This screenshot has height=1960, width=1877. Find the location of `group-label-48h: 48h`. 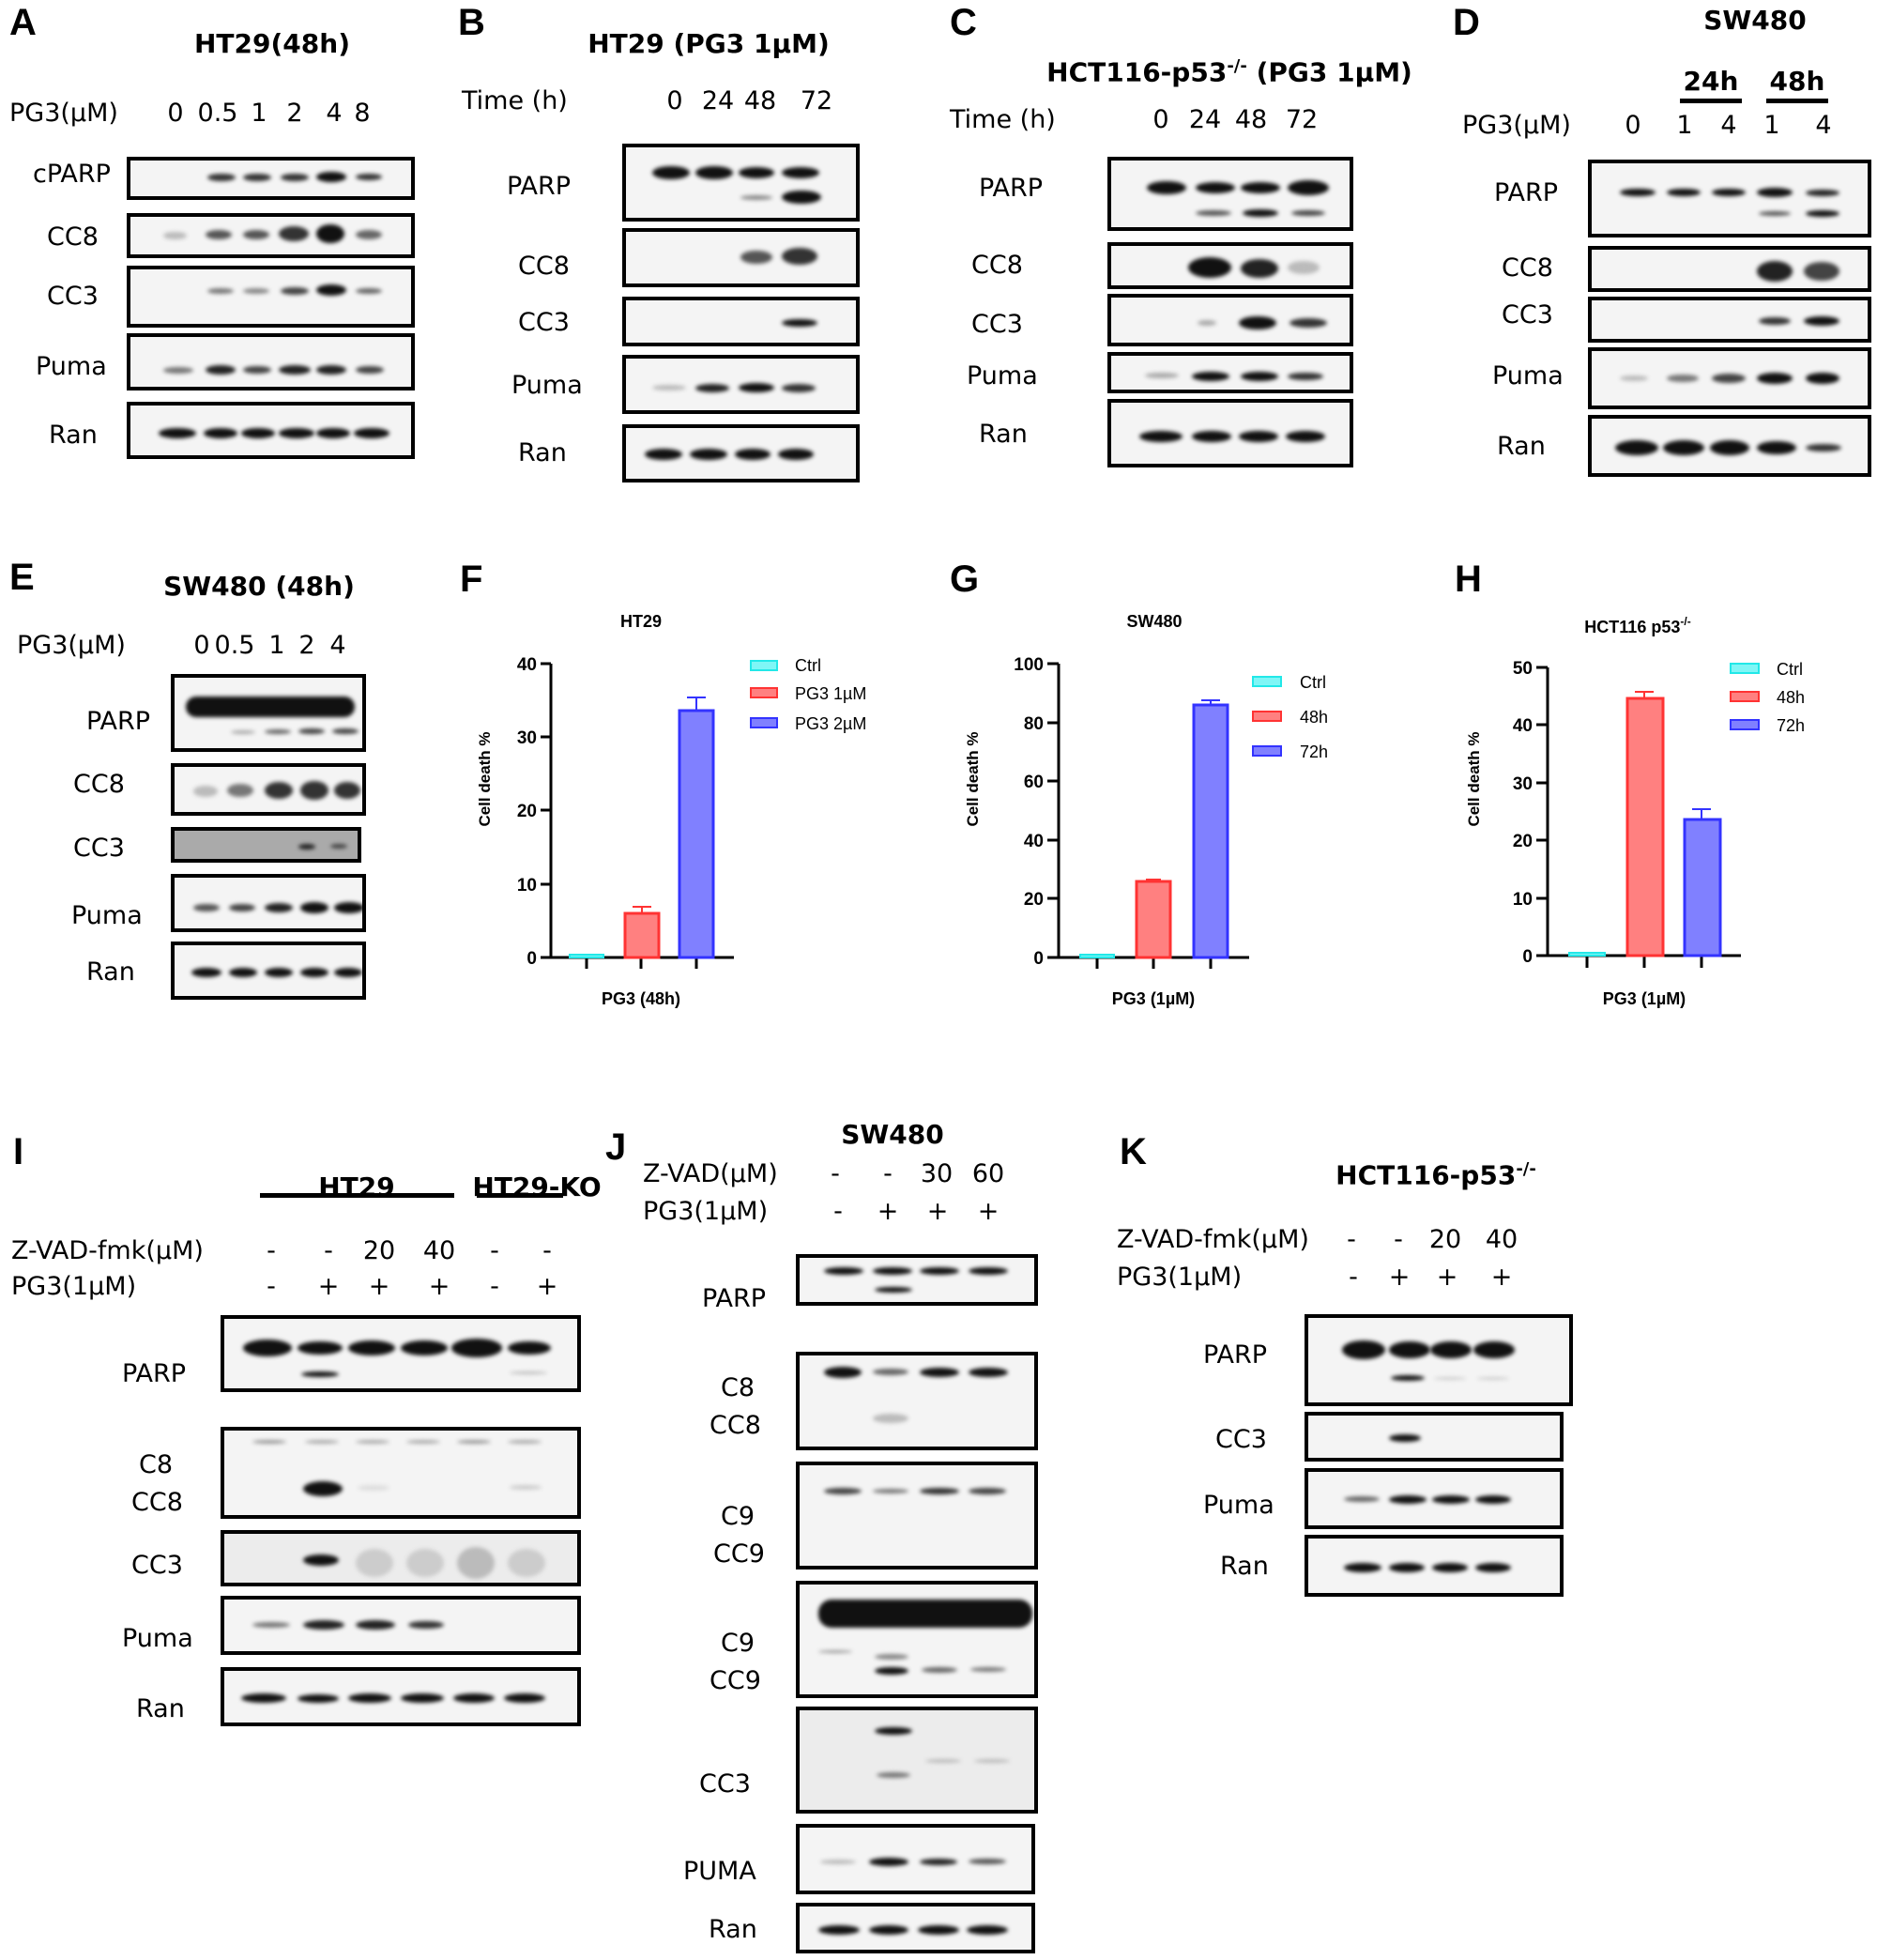

group-label-48h: 48h is located at coordinates (1797, 81).